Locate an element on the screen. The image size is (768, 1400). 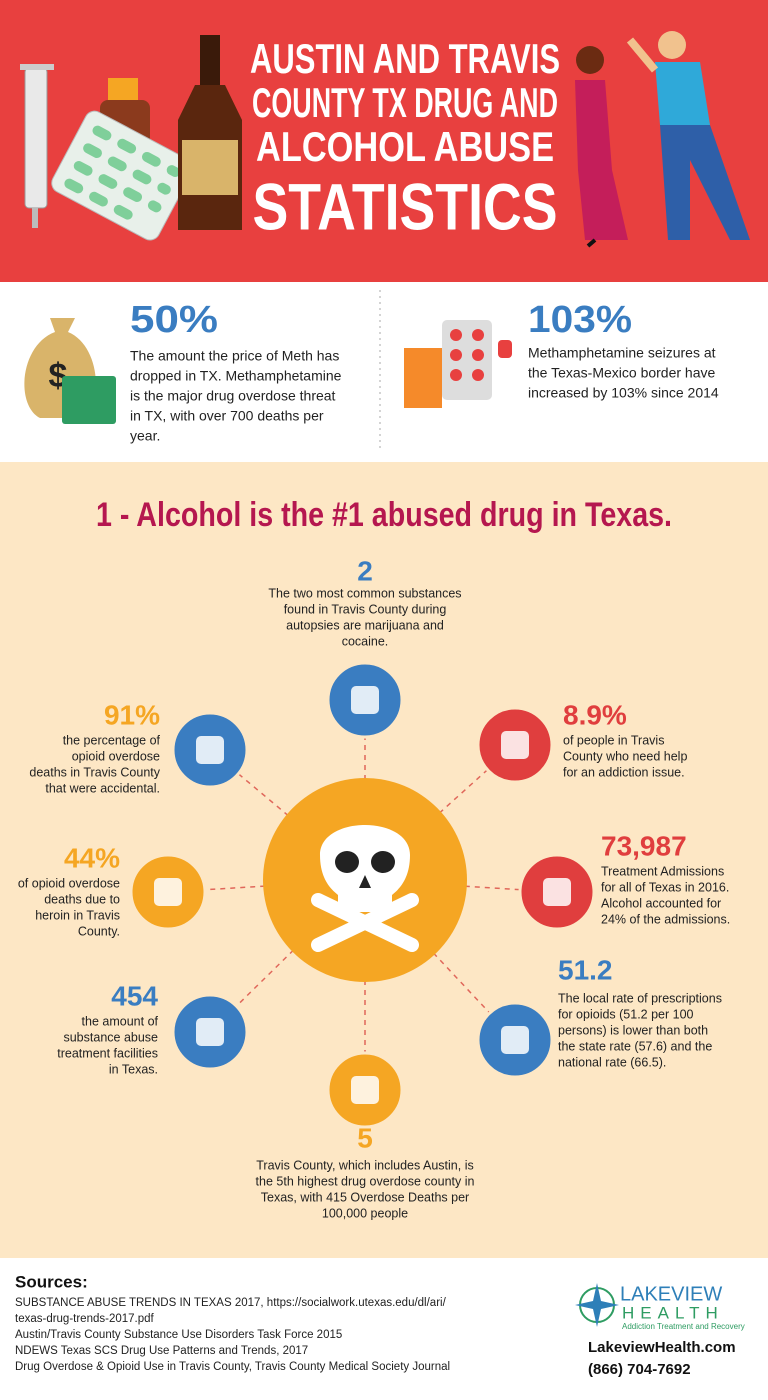
stat-text: 24% of the admissions. is located at coordinates (665, 919).